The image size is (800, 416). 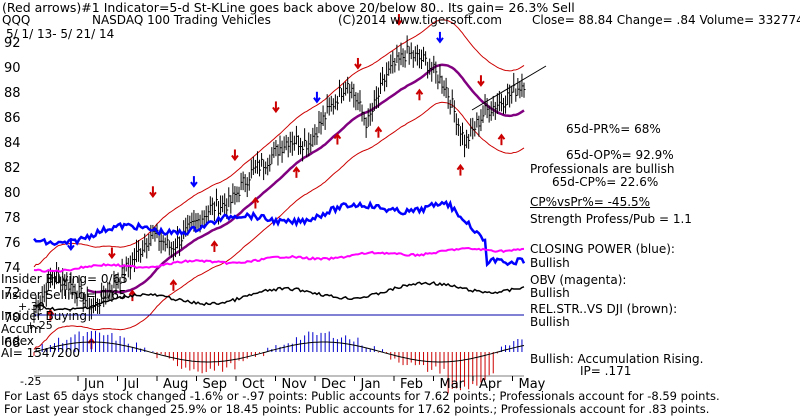 What do you see at coordinates (12, 318) in the screenshot?
I see `y-tick-label: 70` at bounding box center [12, 318].